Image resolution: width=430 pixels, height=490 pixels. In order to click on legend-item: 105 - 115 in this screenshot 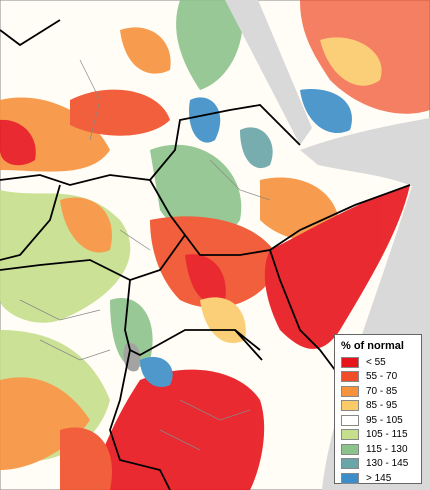, I will do `click(378, 435)`.